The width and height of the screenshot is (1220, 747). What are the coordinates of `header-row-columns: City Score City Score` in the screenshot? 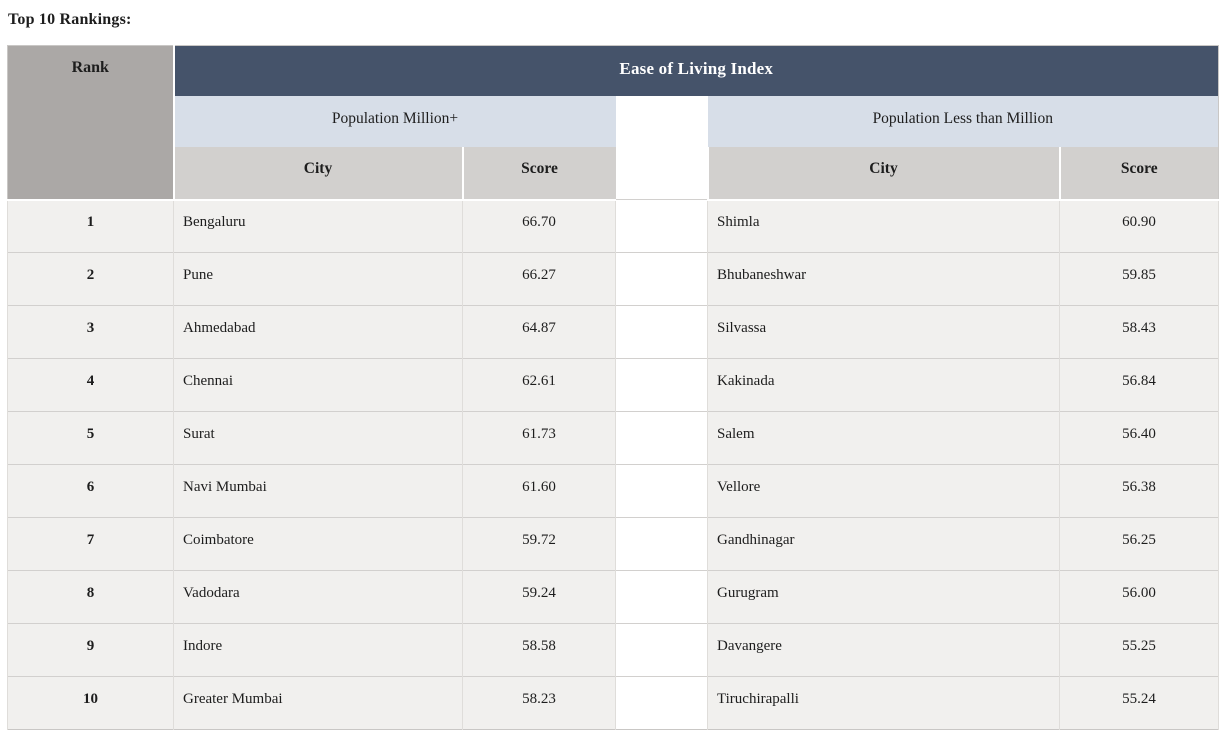 It's located at (613, 173).